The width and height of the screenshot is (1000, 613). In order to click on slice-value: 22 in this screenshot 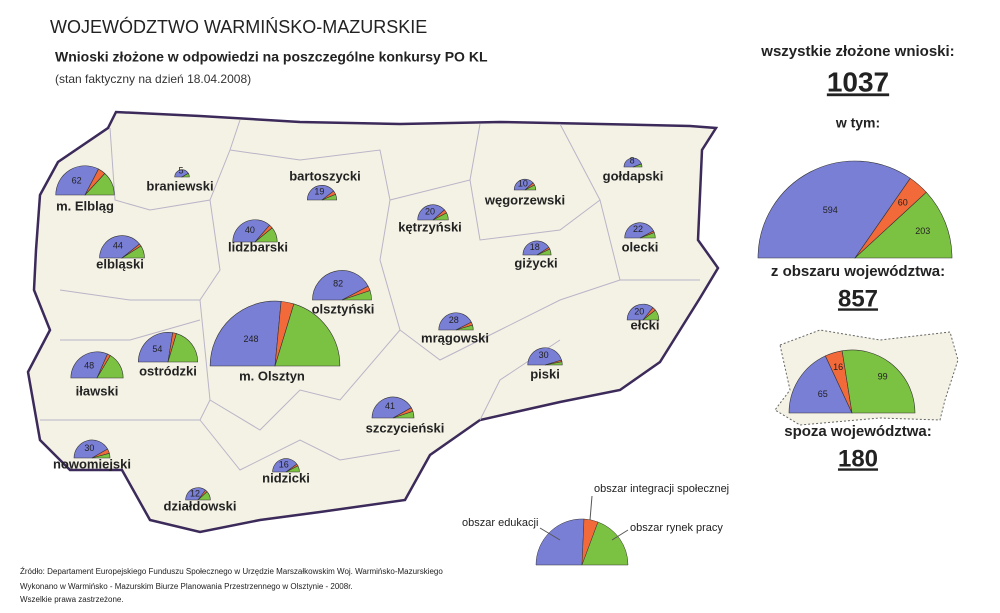, I will do `click(638, 229)`.